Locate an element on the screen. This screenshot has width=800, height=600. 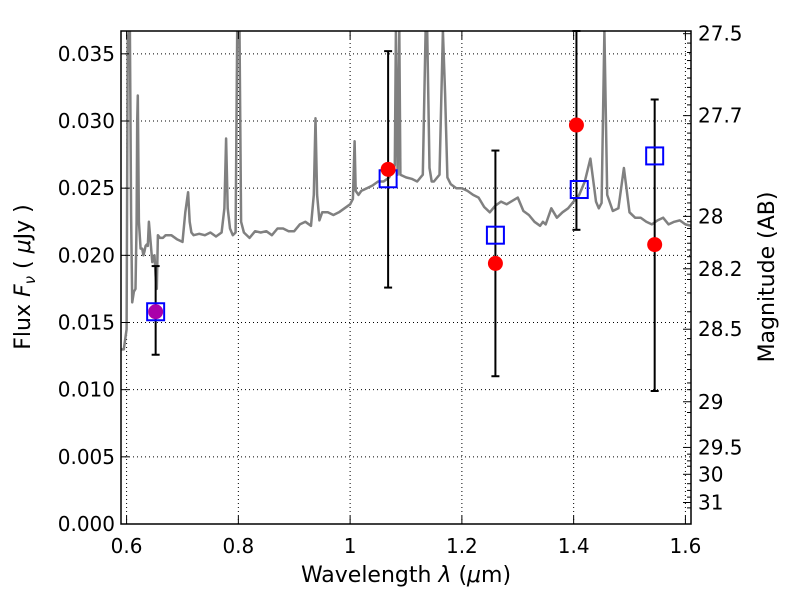
y2-tick-label: 28 is located at coordinates (710, 216).